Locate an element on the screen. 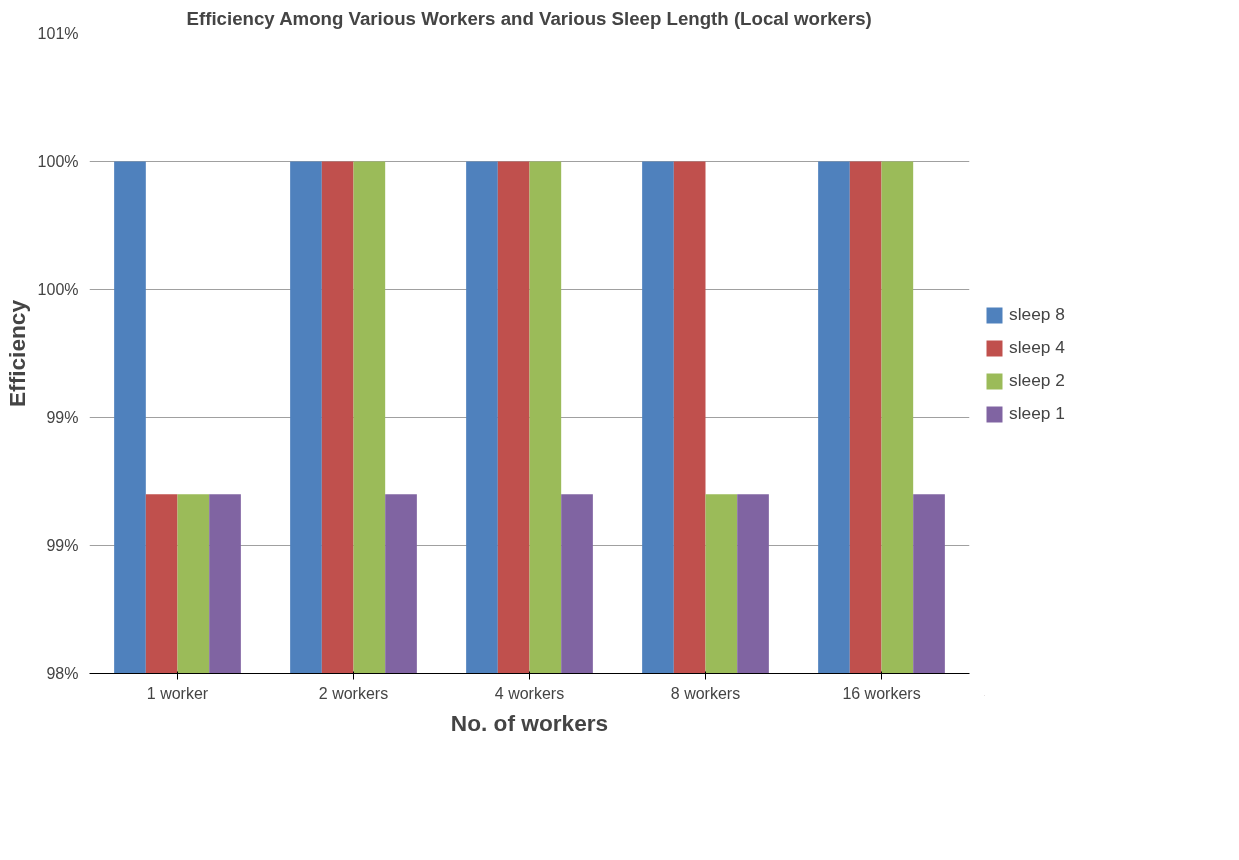 This screenshot has height=860, width=1239. x-tick-label: 4 workers is located at coordinates (529, 693).